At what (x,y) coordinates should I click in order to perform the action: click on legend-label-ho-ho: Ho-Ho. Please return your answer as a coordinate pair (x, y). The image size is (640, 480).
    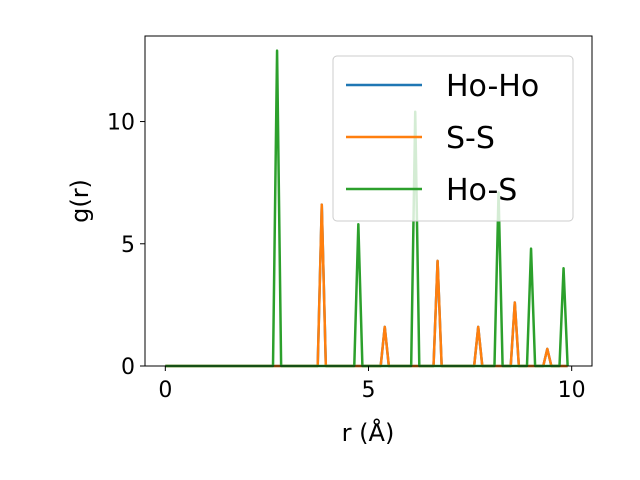
    Looking at the image, I should click on (492, 86).